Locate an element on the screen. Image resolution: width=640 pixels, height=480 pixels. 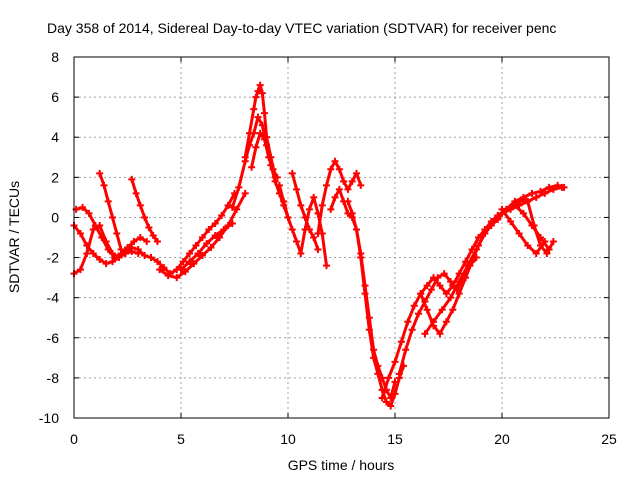
series-sat-f is located at coordinates (202, 235).